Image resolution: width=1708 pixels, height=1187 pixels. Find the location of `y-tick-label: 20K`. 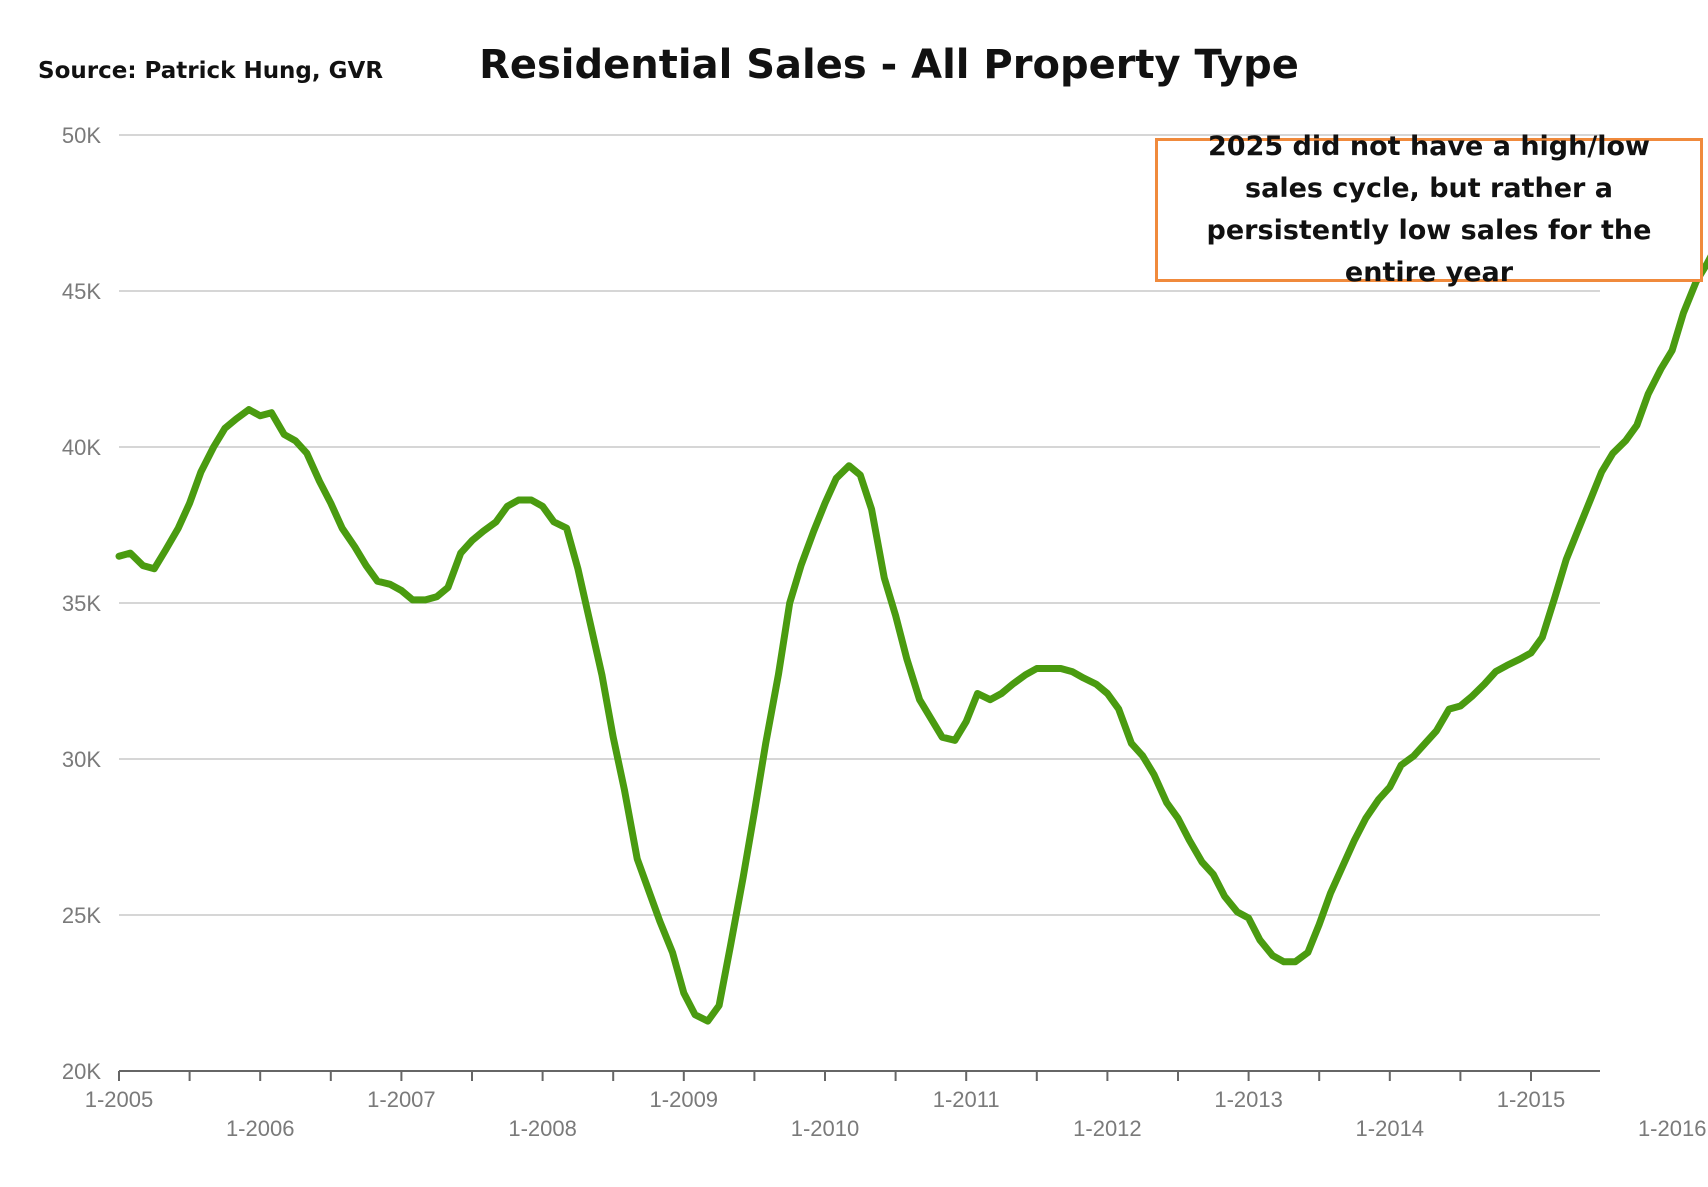

y-tick-label: 20K is located at coordinates (81, 1071).